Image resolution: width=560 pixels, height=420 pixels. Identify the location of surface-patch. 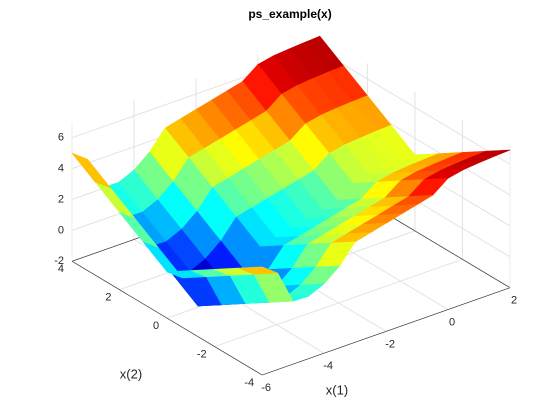
(258, 270).